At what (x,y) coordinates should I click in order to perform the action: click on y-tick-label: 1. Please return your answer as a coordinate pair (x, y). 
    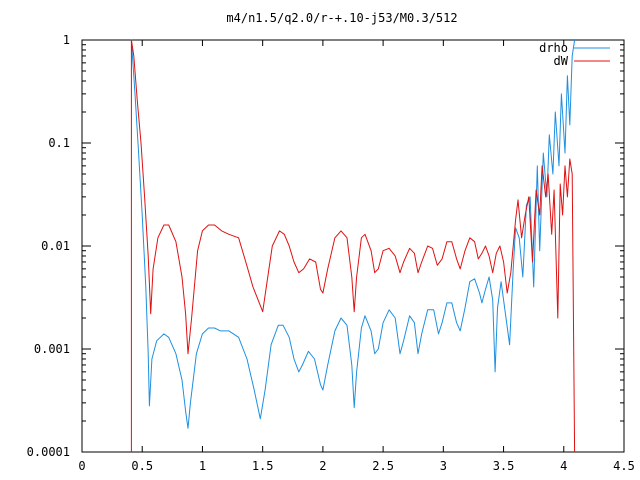
    Looking at the image, I should click on (66, 40).